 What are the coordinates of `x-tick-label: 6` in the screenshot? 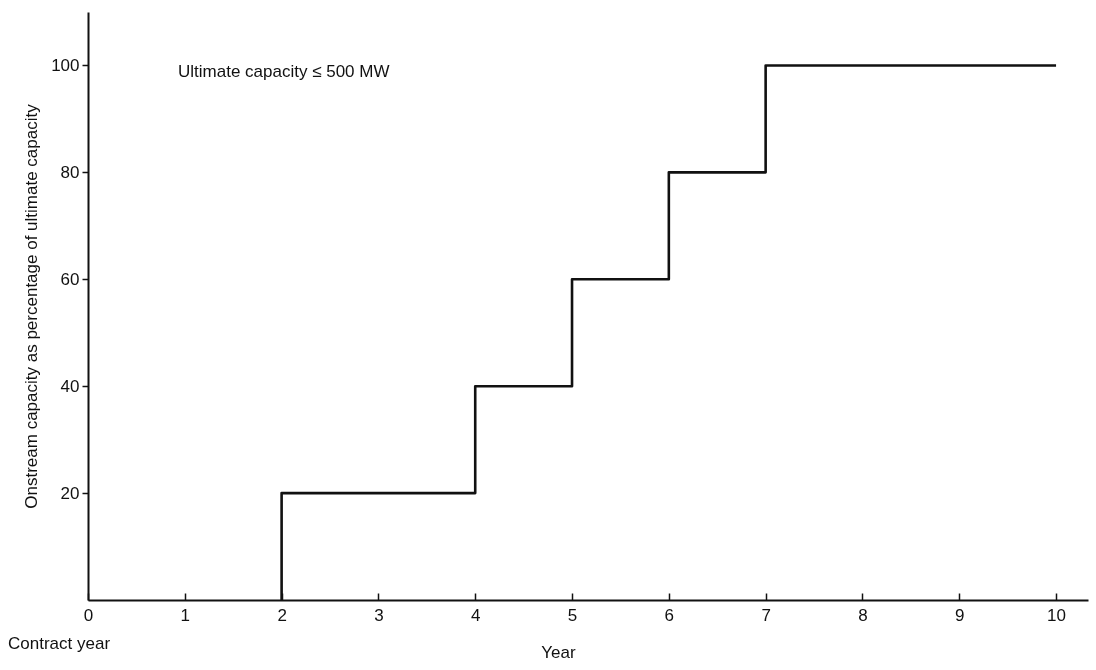 It's located at (669, 615).